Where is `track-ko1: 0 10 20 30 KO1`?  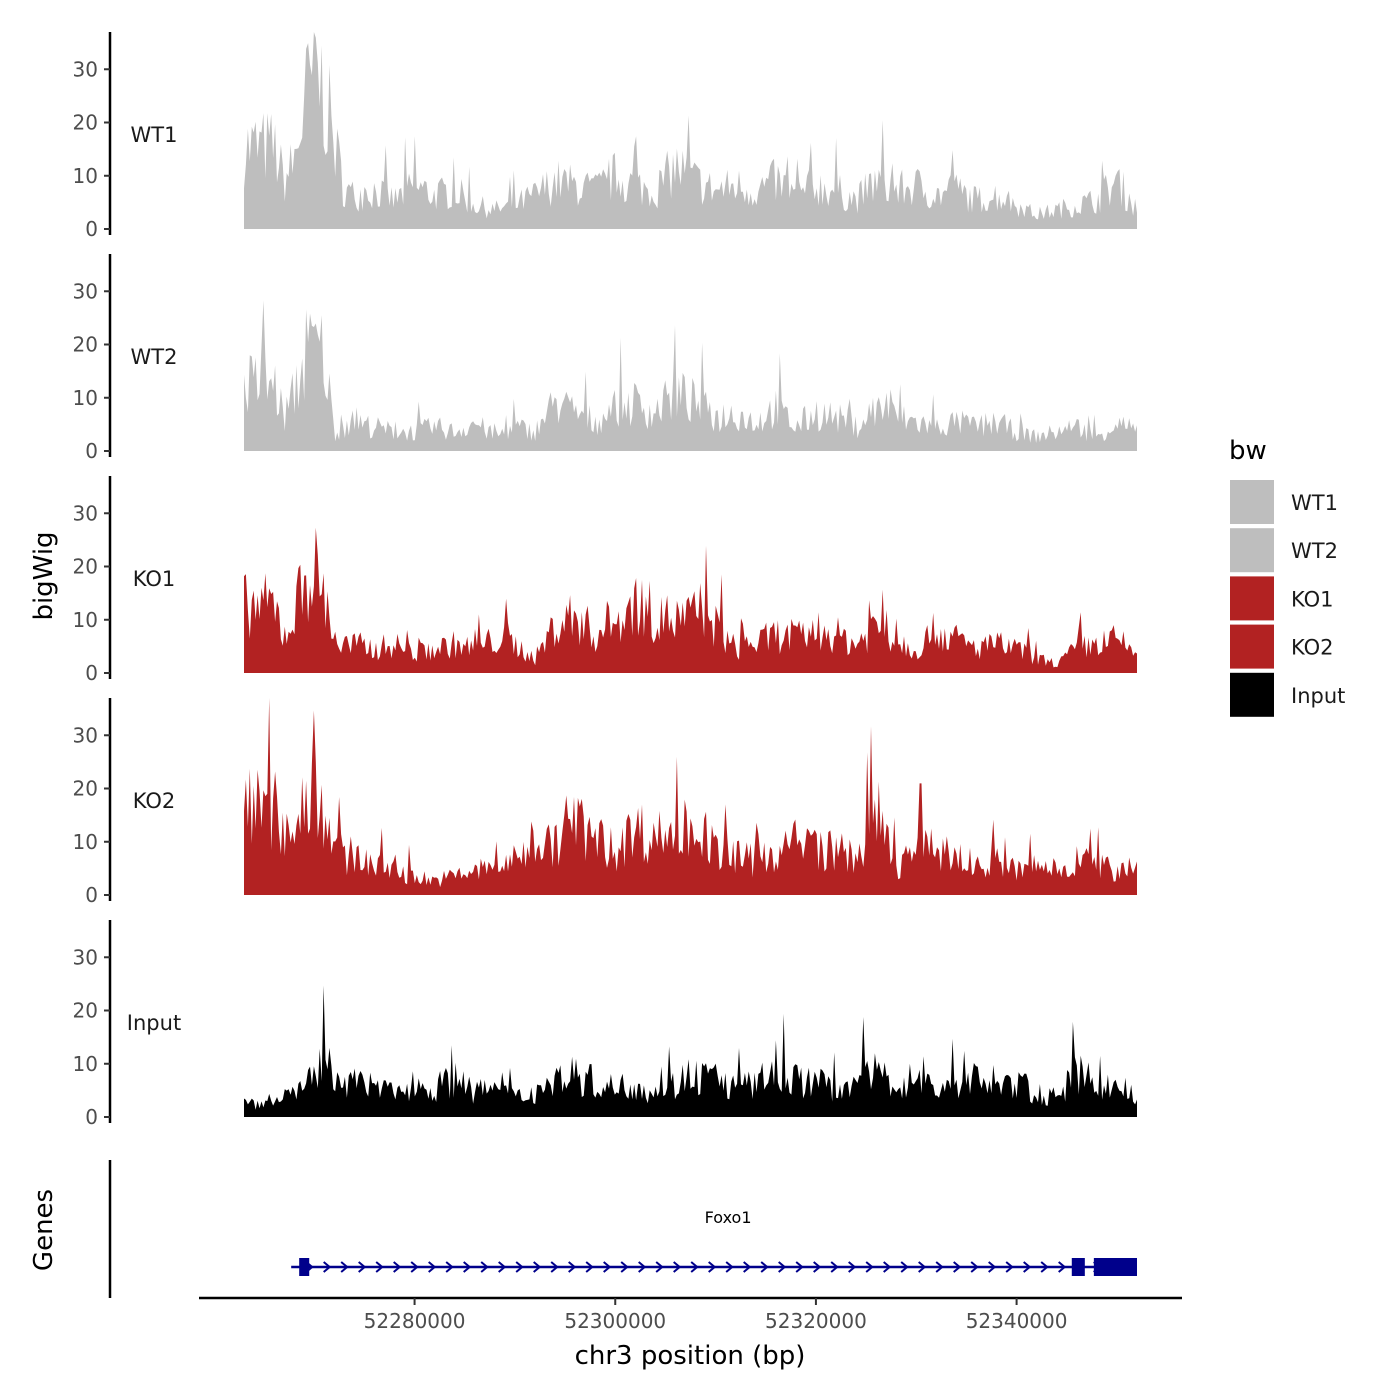
track-ko1: 0 10 20 30 KO1 is located at coordinates (605, 580).